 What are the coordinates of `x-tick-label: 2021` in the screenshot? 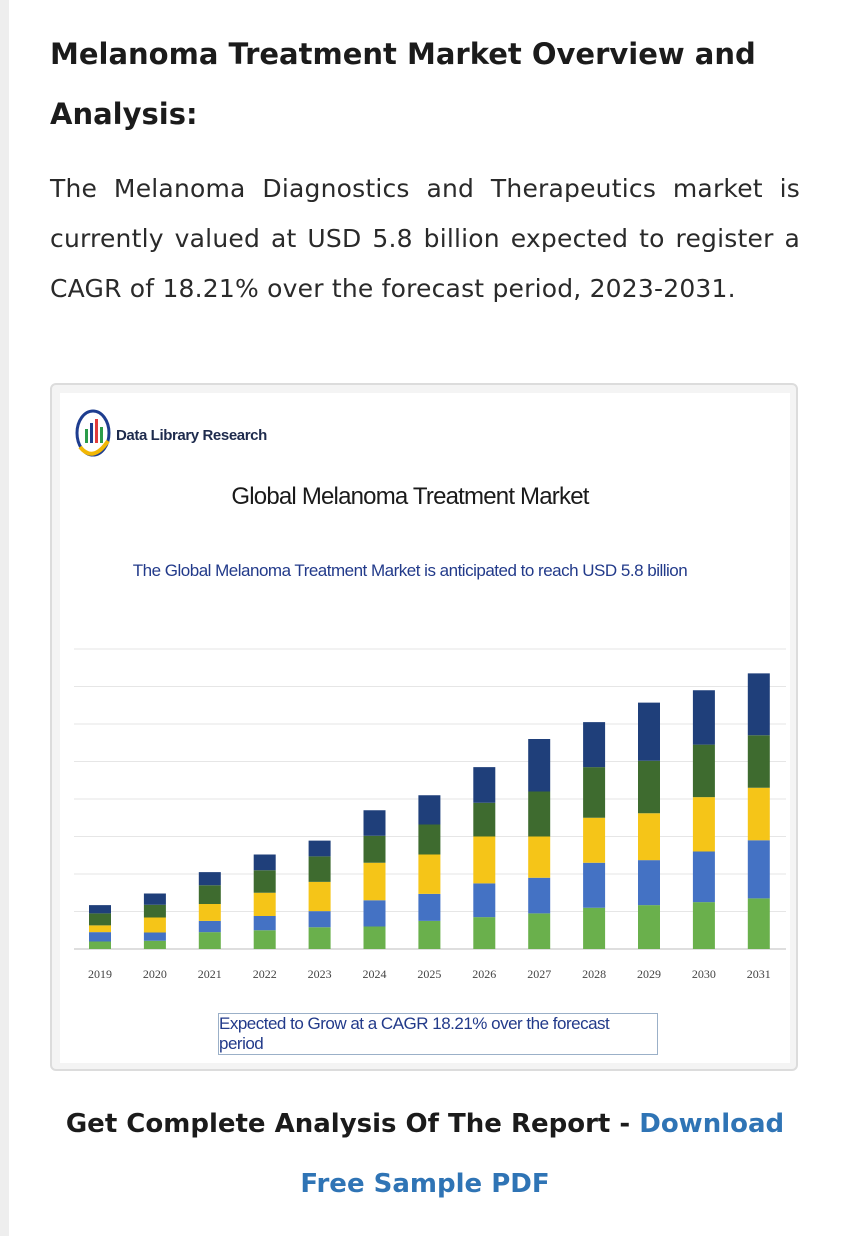 It's located at (210, 974).